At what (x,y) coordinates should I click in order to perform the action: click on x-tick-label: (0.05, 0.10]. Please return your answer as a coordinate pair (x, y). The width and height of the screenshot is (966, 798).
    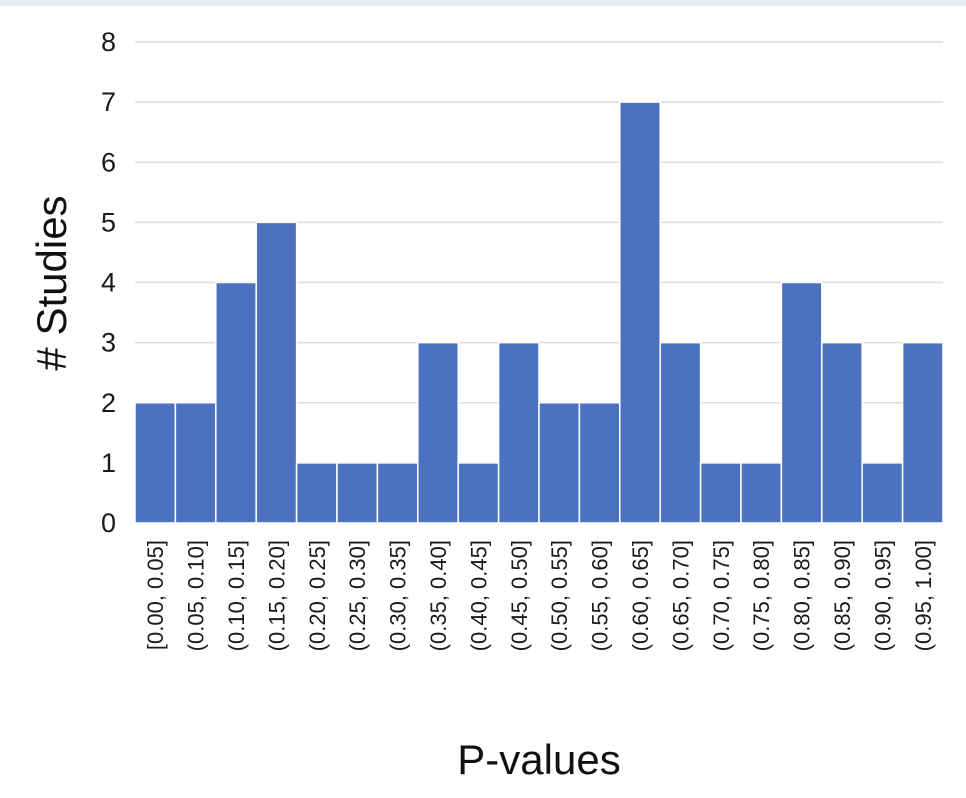
    Looking at the image, I should click on (196, 595).